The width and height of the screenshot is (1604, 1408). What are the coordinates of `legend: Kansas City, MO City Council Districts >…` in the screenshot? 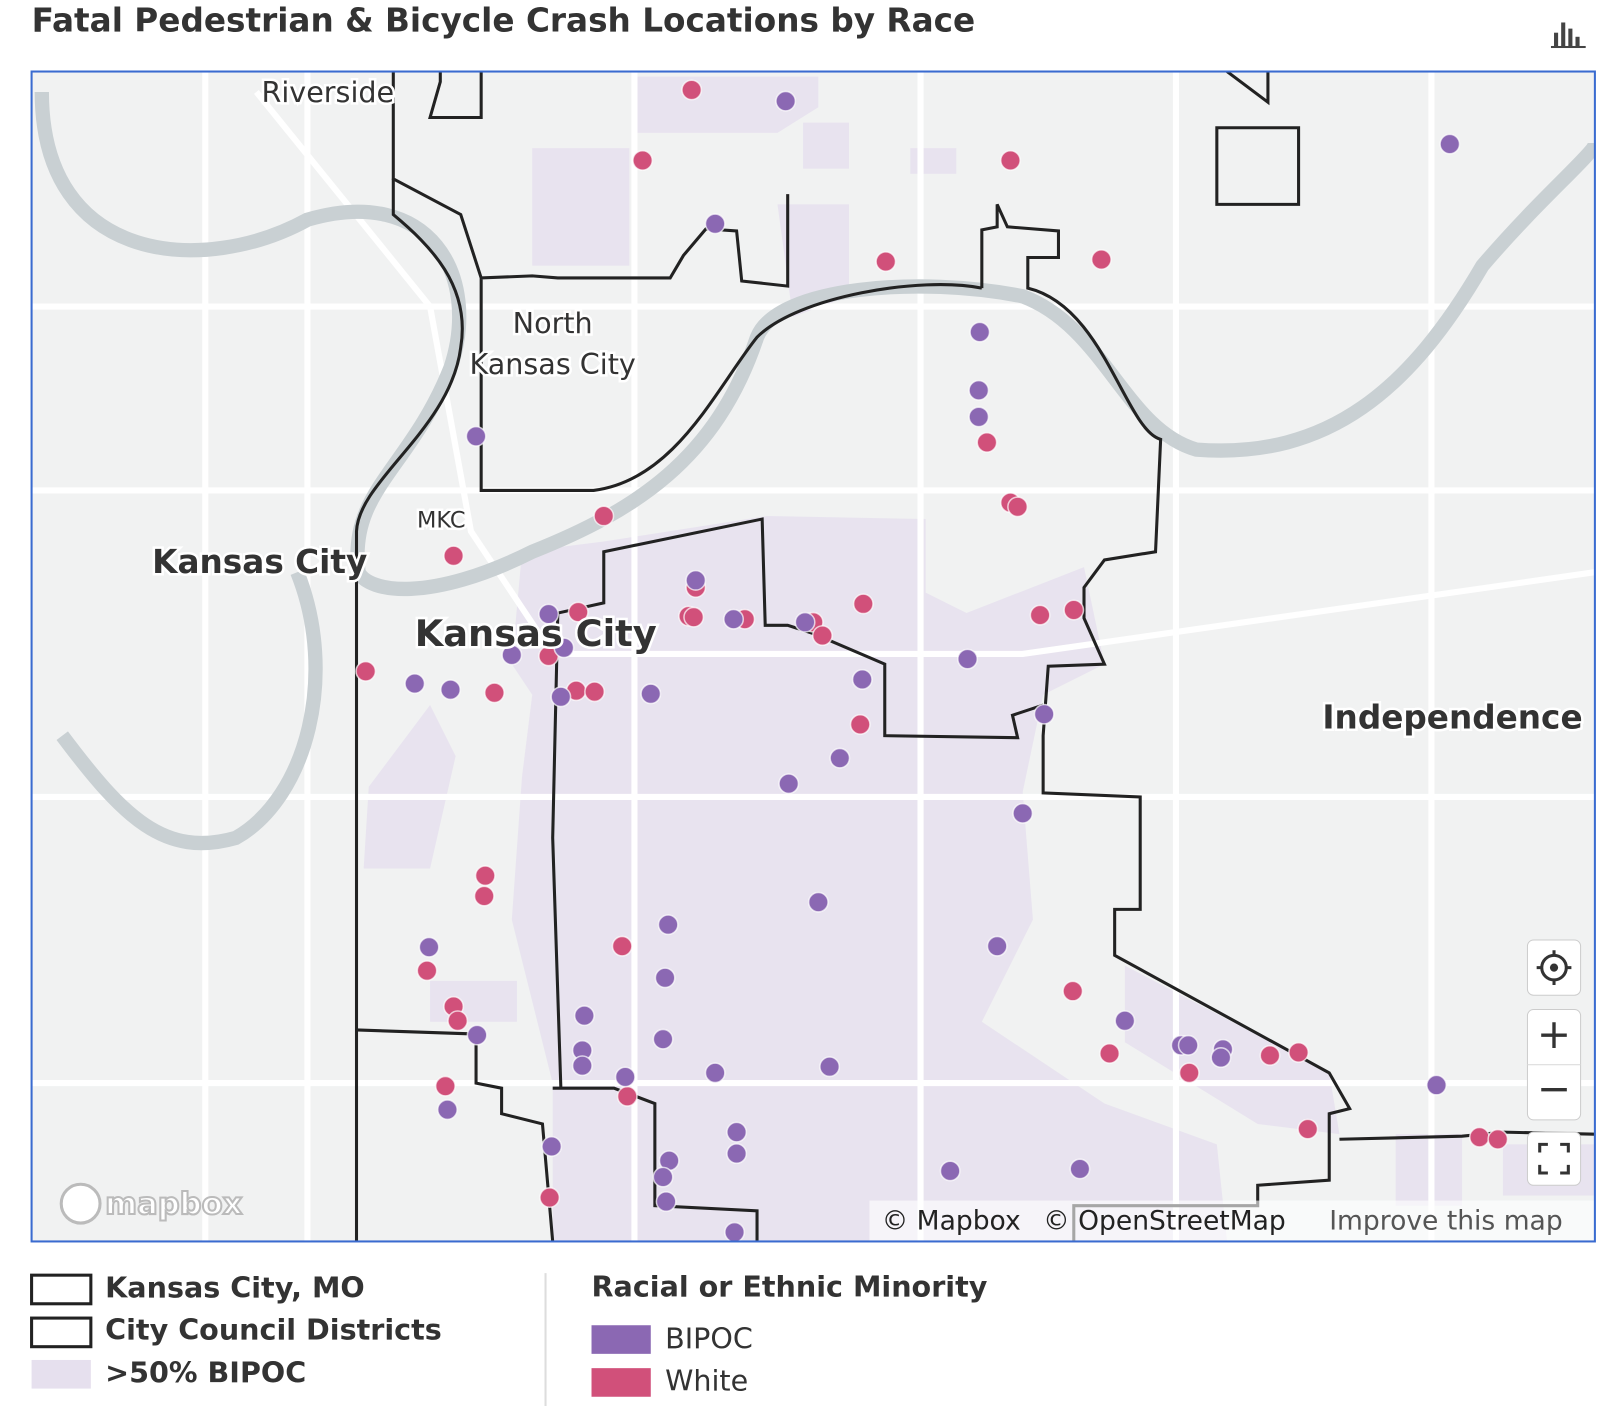 It's located at (509, 1337).